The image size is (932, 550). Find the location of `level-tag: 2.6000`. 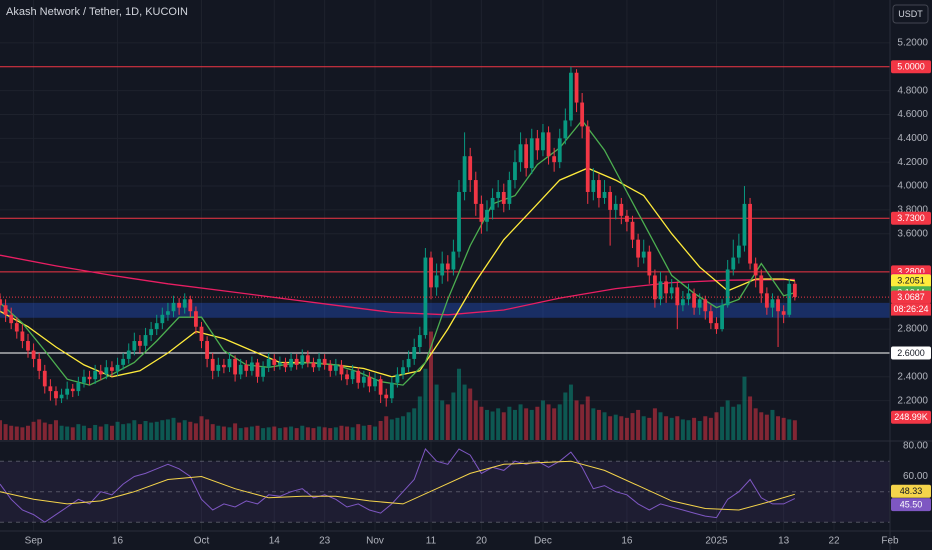

level-tag: 2.6000 is located at coordinates (911, 353).